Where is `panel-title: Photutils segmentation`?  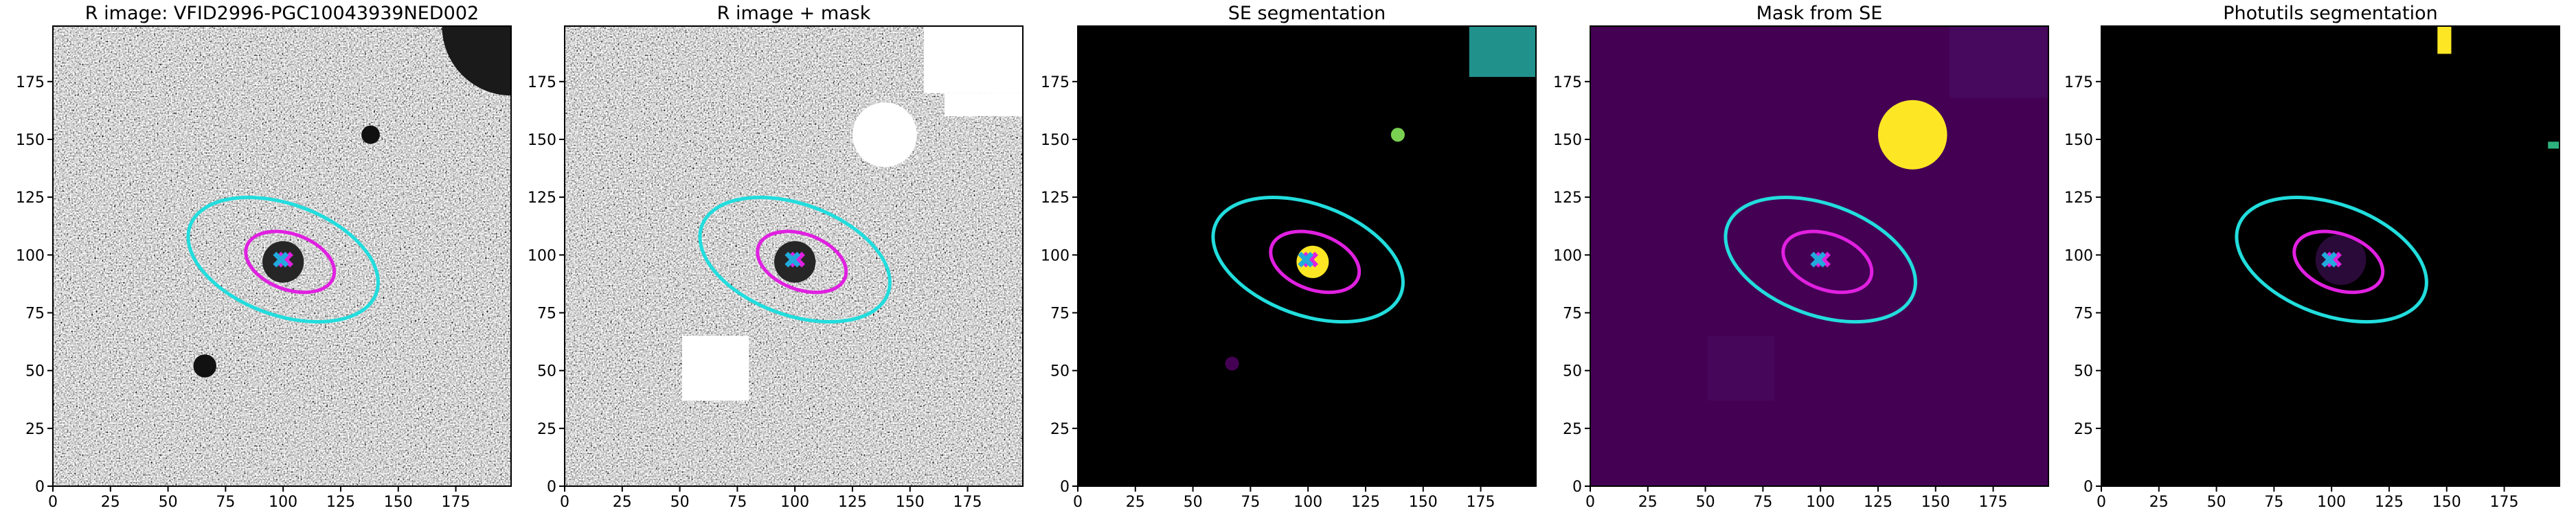
panel-title: Photutils segmentation is located at coordinates (2330, 13).